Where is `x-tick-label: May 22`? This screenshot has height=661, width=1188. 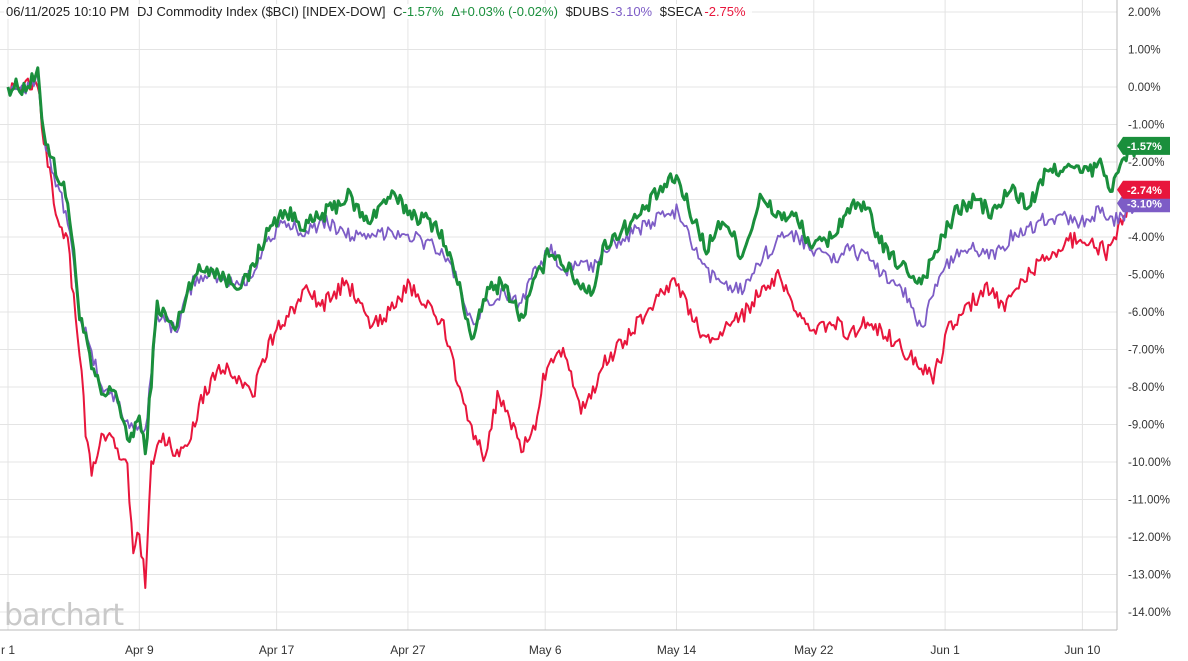 x-tick-label: May 22 is located at coordinates (814, 650).